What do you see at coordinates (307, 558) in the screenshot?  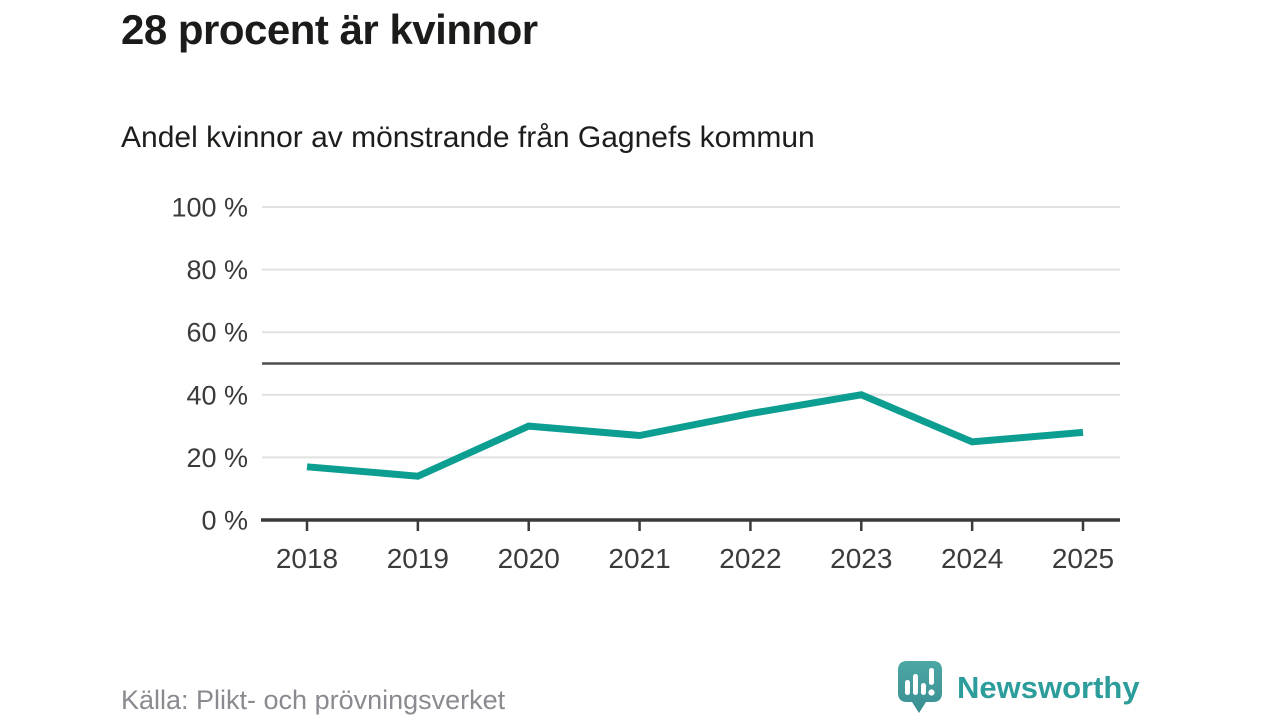 I see `x-axis-tick-label: 2018` at bounding box center [307, 558].